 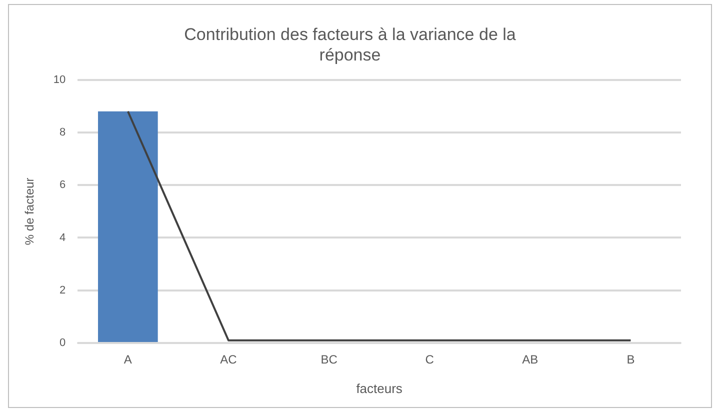 I want to click on x-tick-label: A, so click(x=128, y=359).